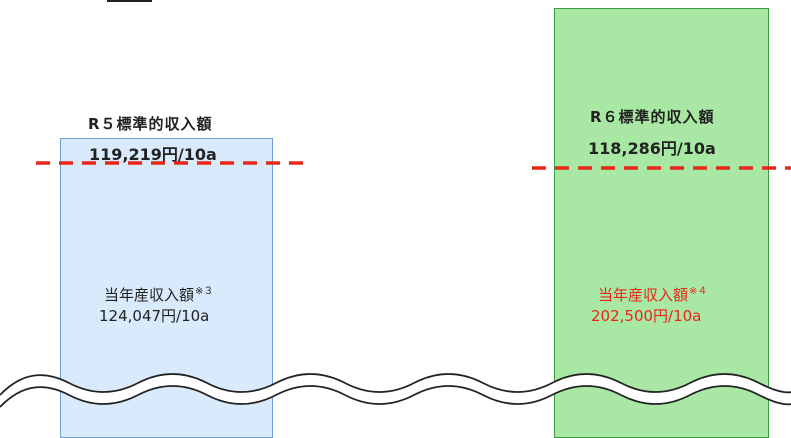 Image resolution: width=791 pixels, height=438 pixels. Describe the element at coordinates (129, 1) in the screenshot. I see `top-edge-mark` at that location.